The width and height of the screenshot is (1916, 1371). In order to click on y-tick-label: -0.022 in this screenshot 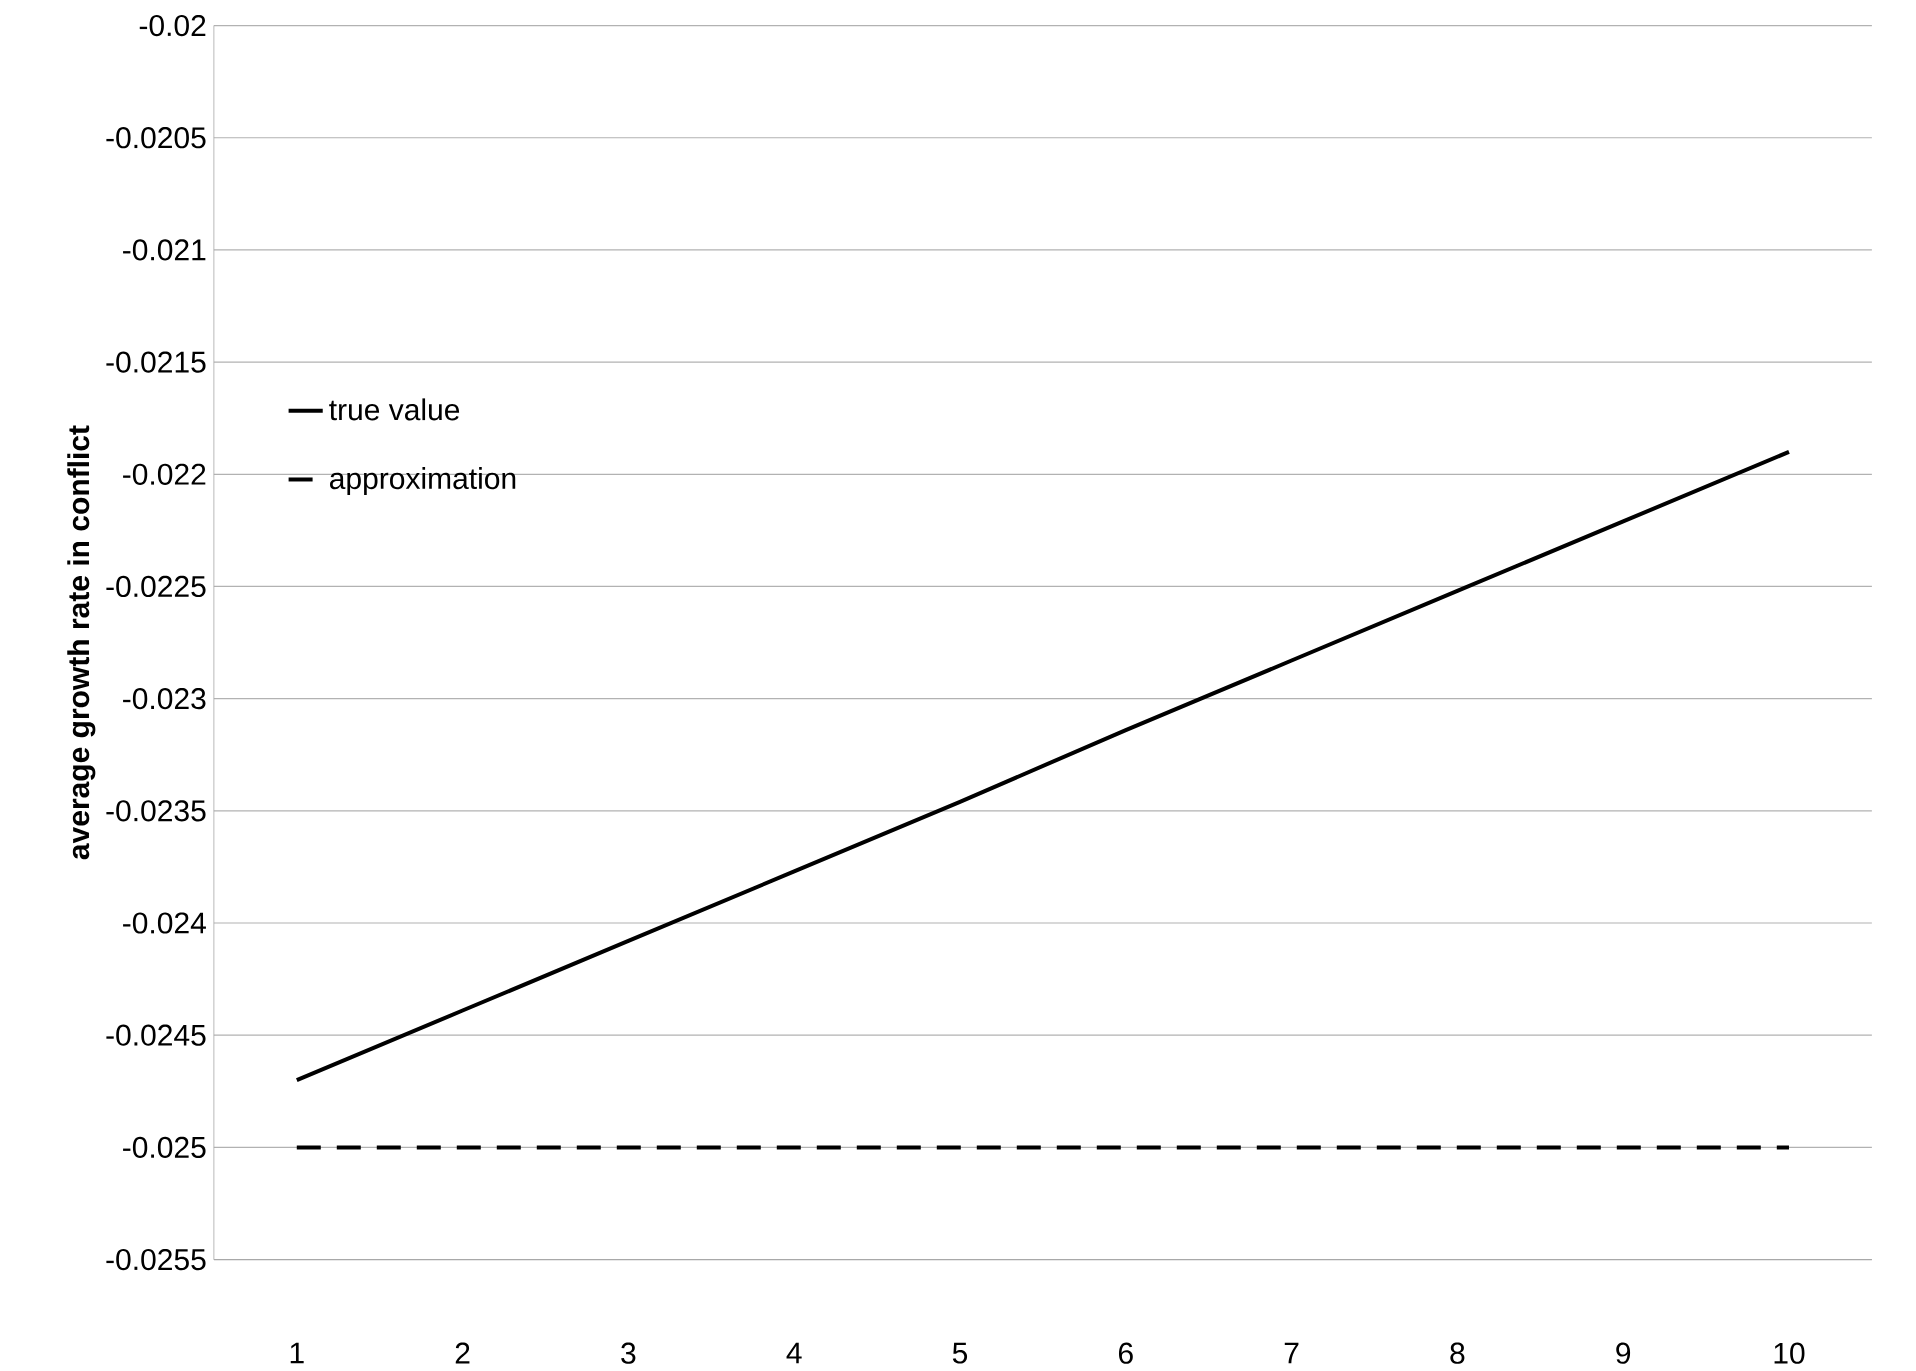, I will do `click(164, 474)`.